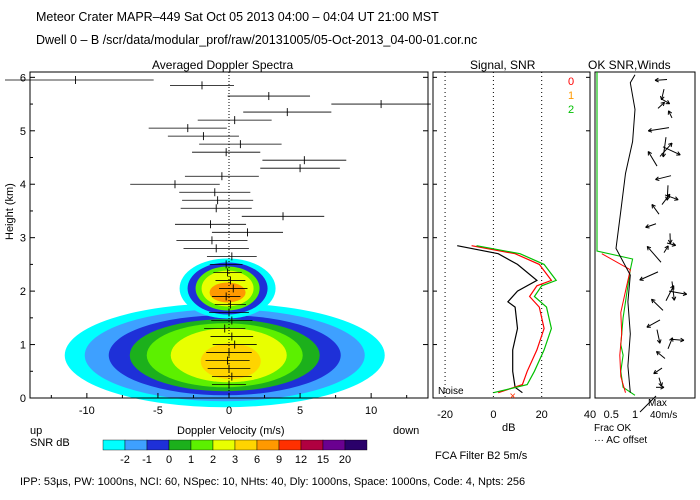  I want to click on label-up: up, so click(36, 431).